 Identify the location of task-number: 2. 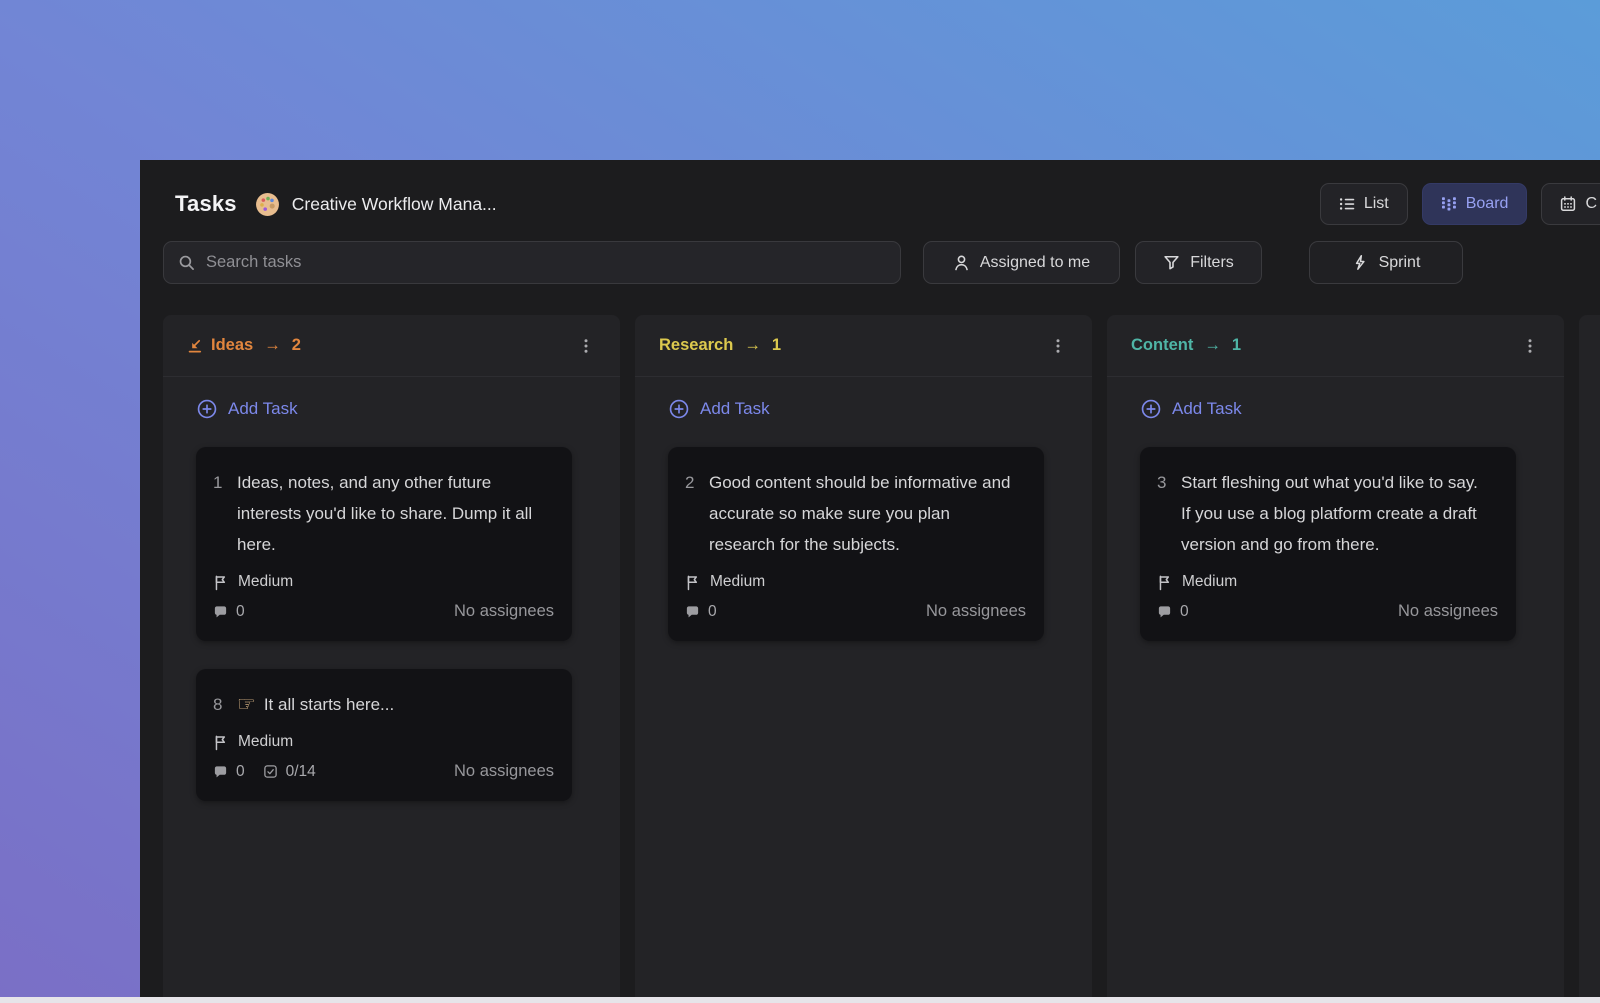
(690, 482).